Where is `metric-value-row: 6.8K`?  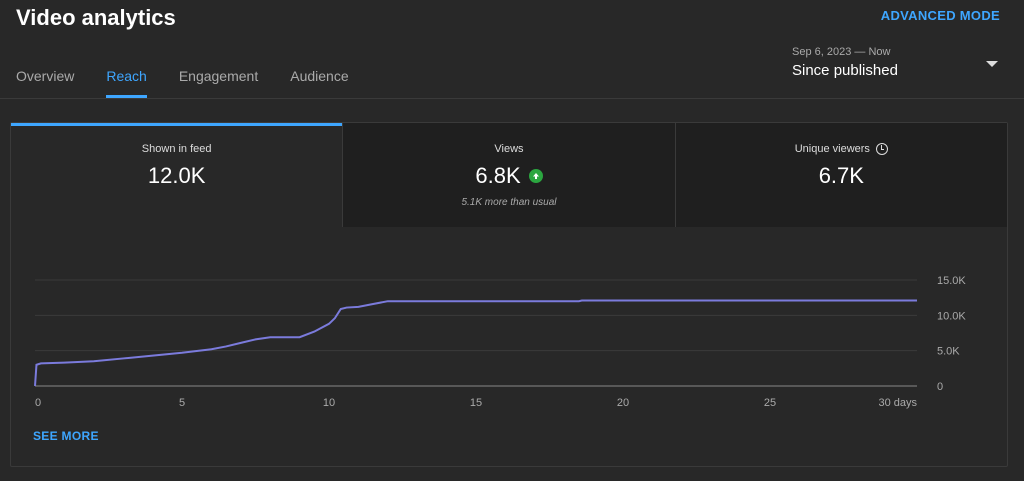
metric-value-row: 6.8K is located at coordinates (509, 176).